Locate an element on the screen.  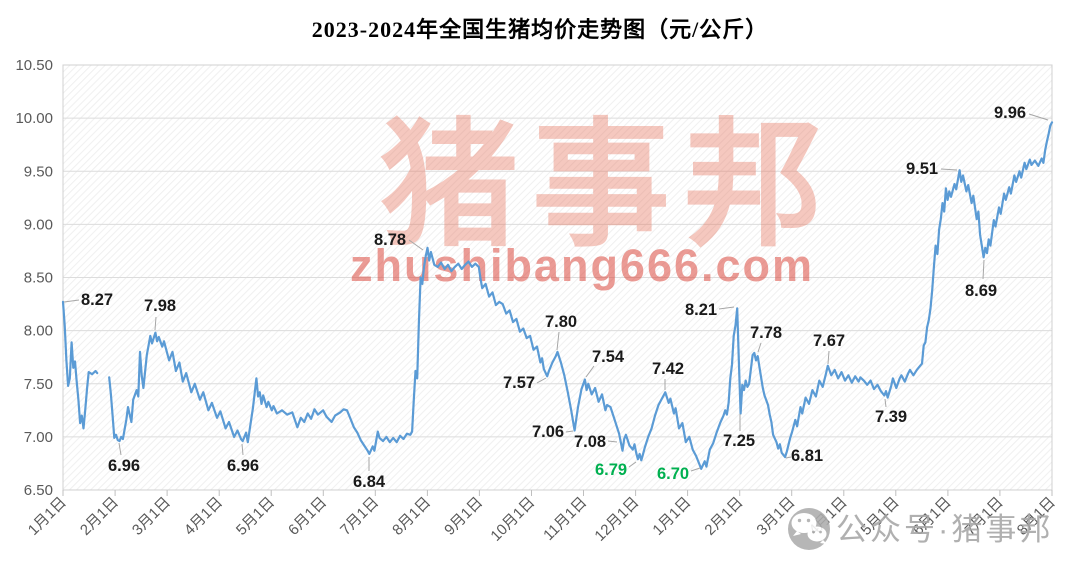
annotation-value: 7.67 is located at coordinates (829, 341).